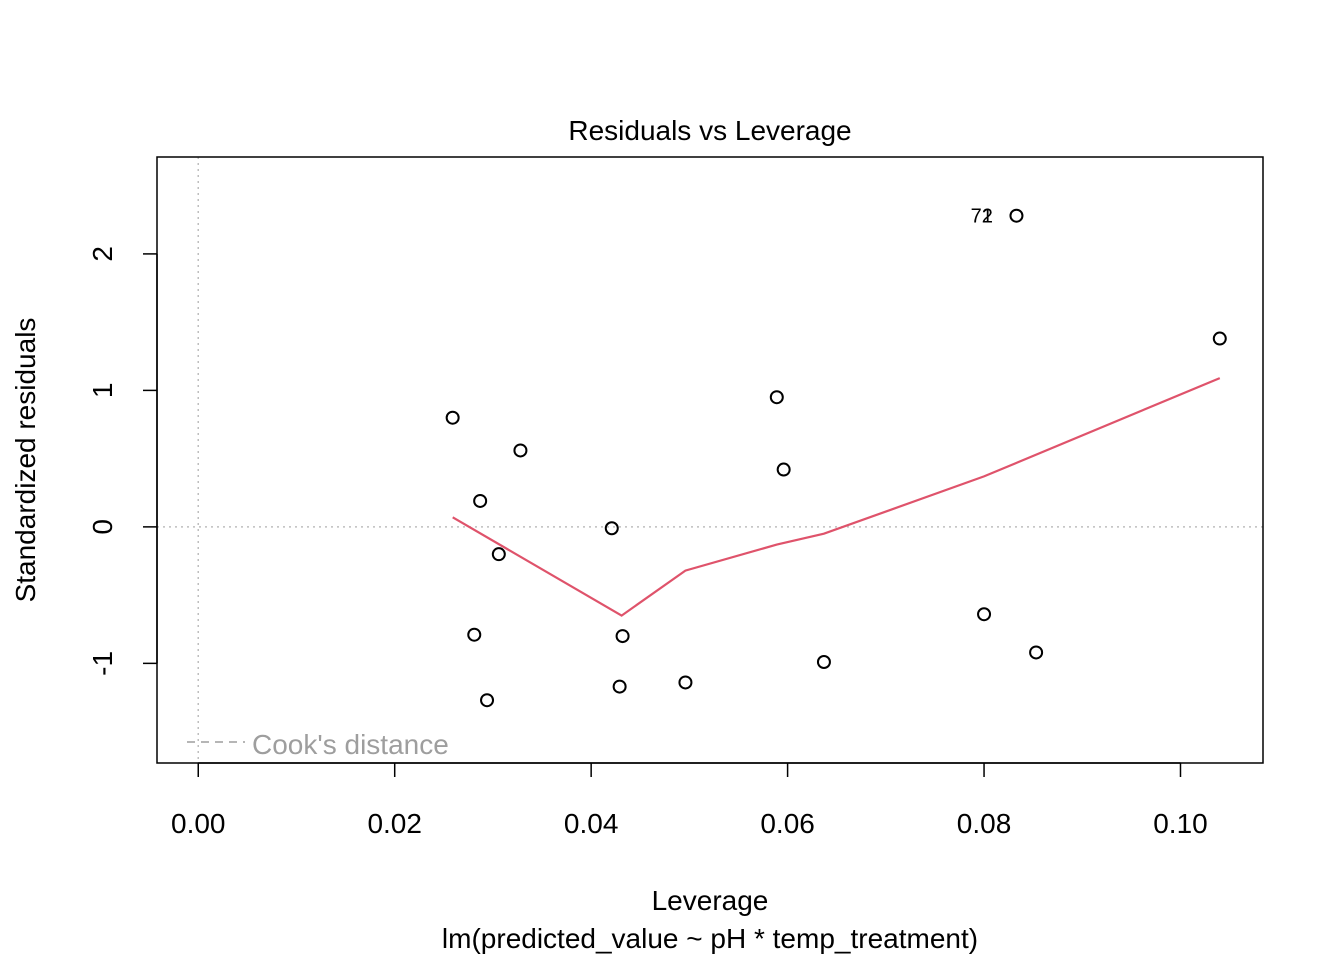 The height and width of the screenshot is (960, 1344). What do you see at coordinates (1180, 823) in the screenshot?
I see `x-tick-label: 0.10` at bounding box center [1180, 823].